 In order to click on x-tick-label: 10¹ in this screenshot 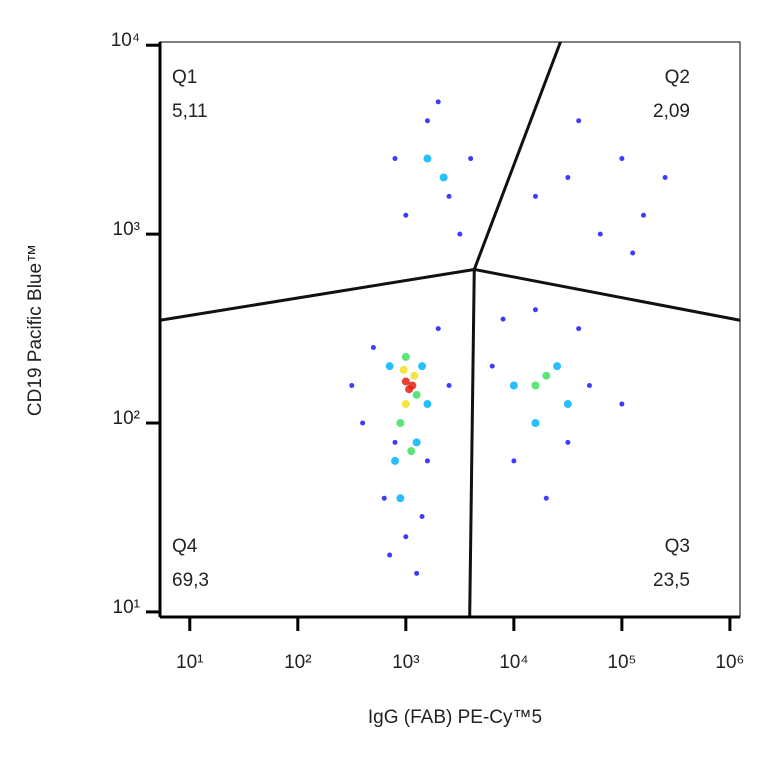, I will do `click(189, 662)`.